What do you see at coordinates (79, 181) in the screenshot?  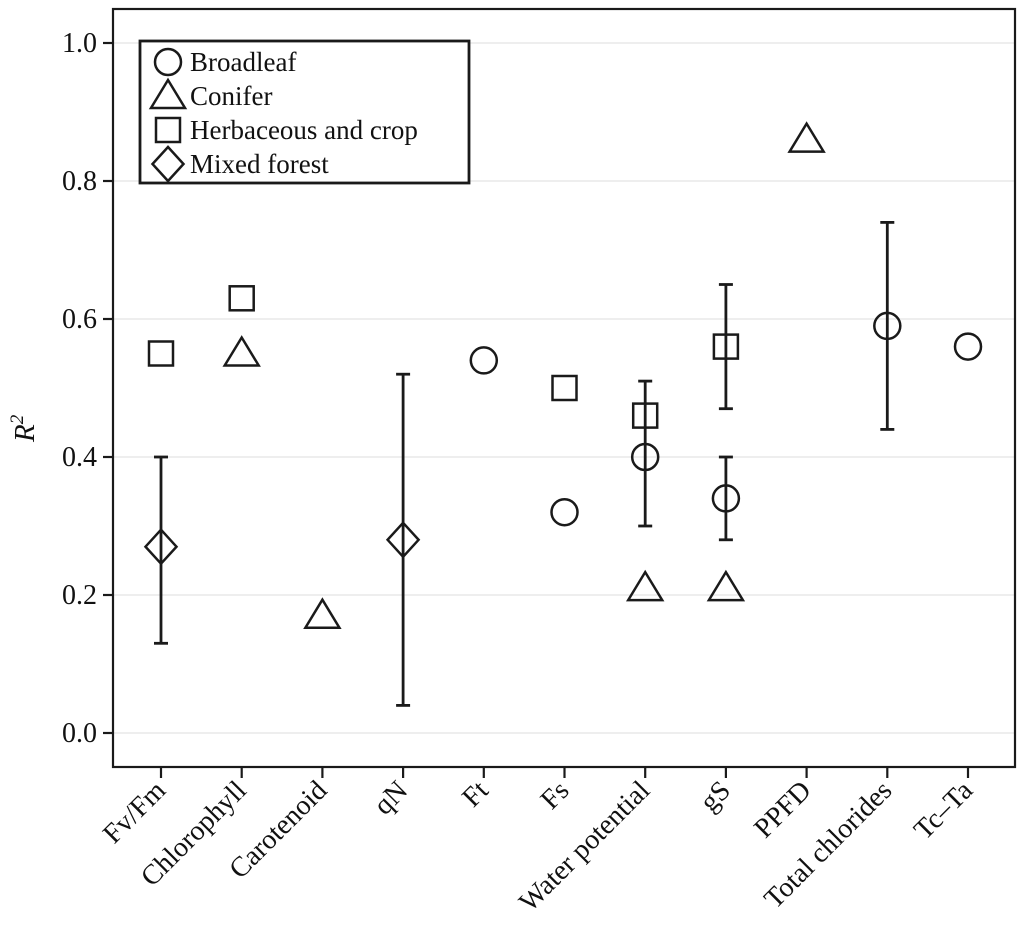 I see `y-tick-label-0.8: 0.8` at bounding box center [79, 181].